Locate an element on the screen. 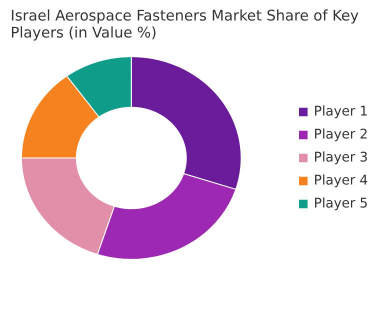 This screenshot has width=388, height=324. legend-label: Player 3 is located at coordinates (341, 157).